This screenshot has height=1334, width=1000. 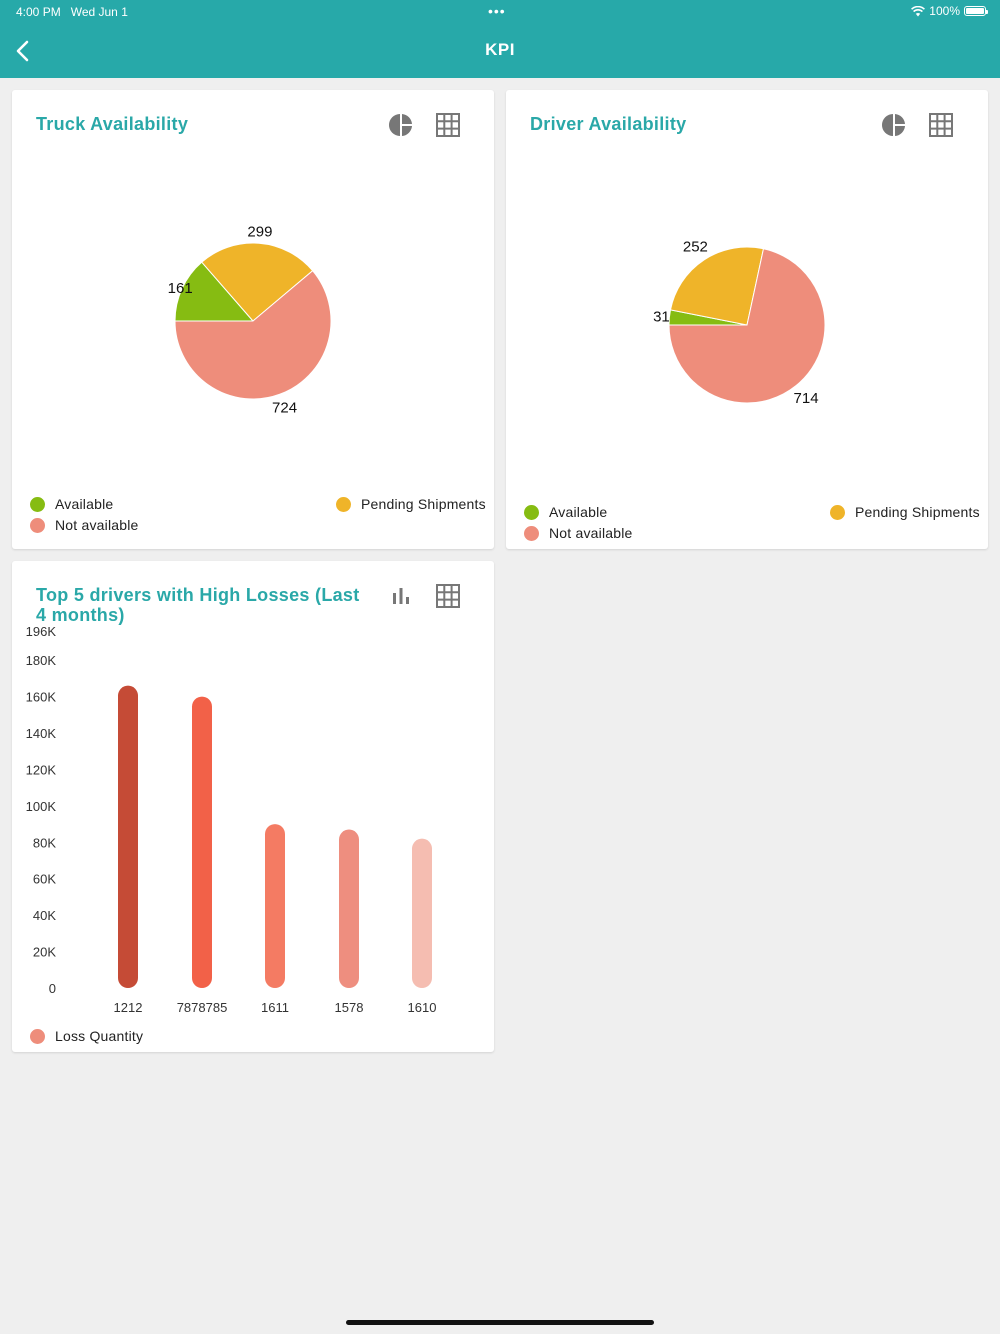 I want to click on app-header: 4:00 PM Wed Jun 1 ••• 100% KPI, so click(x=500, y=39).